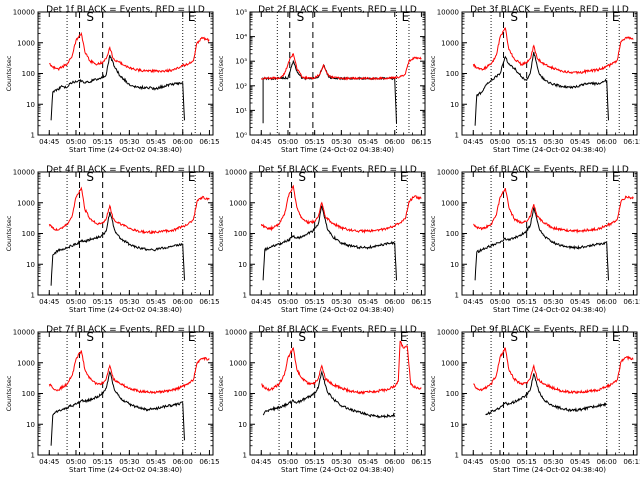 This screenshot has width=640, height=480. I want to click on panel-title: Det 7f BLACK = Events, RED = LLD, so click(125, 330).